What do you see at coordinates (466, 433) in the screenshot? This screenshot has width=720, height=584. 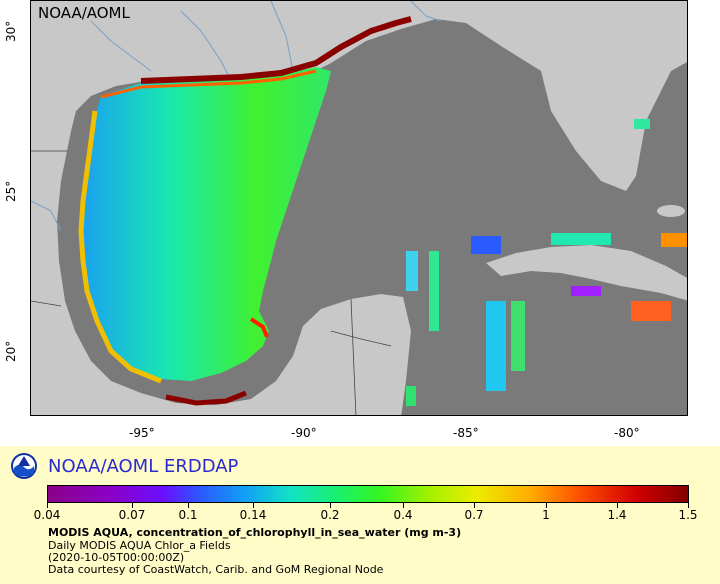 I see `x-axis-label-85: -85°` at bounding box center [466, 433].